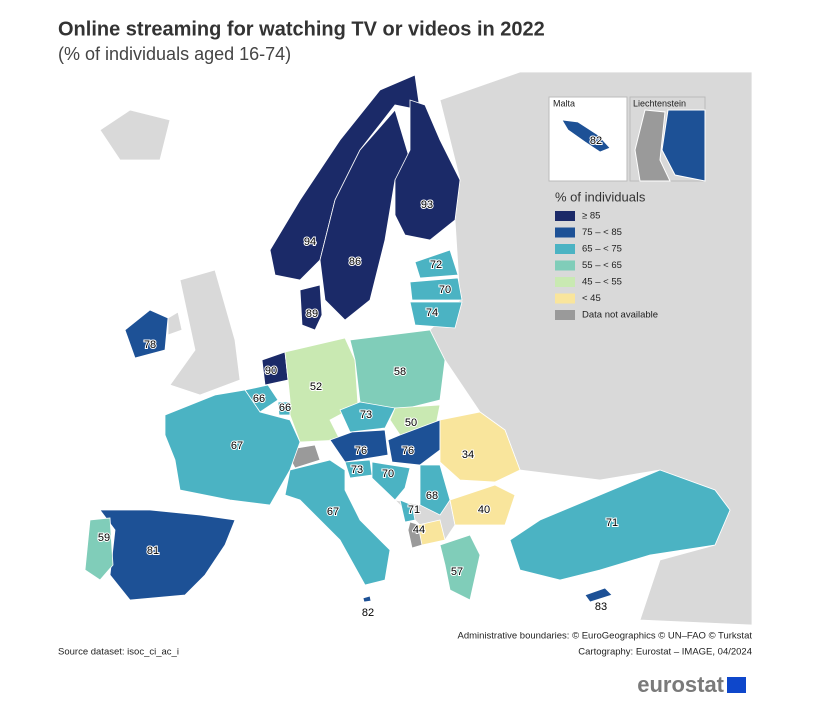  Describe the element at coordinates (736, 685) in the screenshot. I see `logo-flag` at that location.